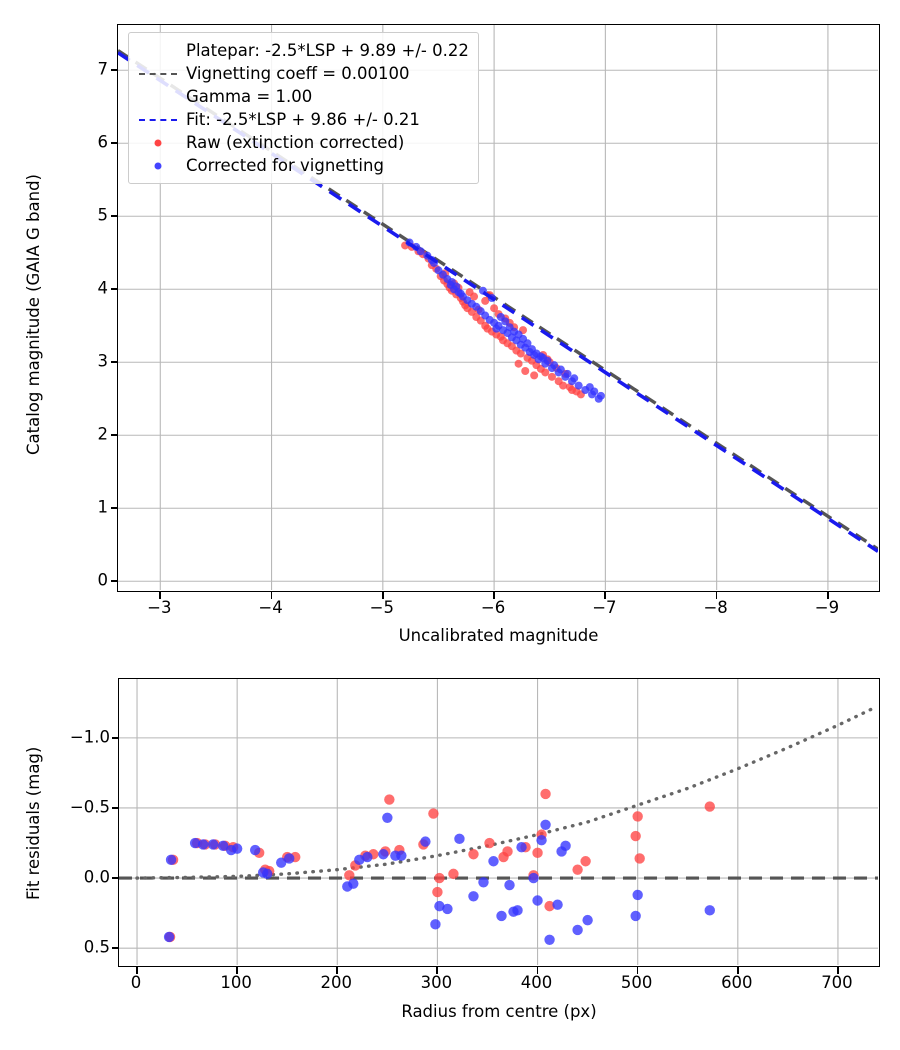 Image resolution: width=900 pixels, height=1050 pixels. What do you see at coordinates (33, 314) in the screenshot?
I see `top-panel-y-axis-label: Catalog magnitude (GAIA G band)` at bounding box center [33, 314].